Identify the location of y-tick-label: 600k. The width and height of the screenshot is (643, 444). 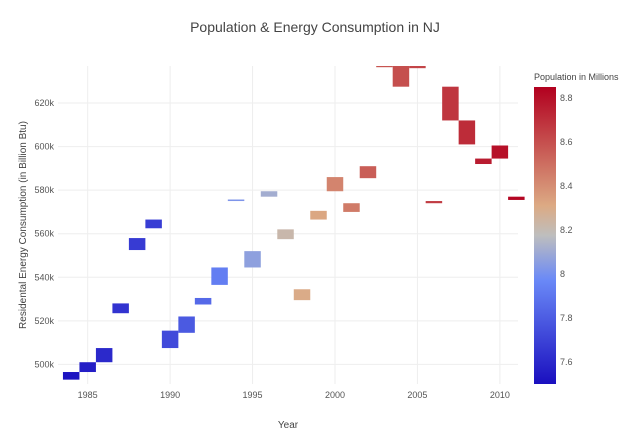
(44, 147).